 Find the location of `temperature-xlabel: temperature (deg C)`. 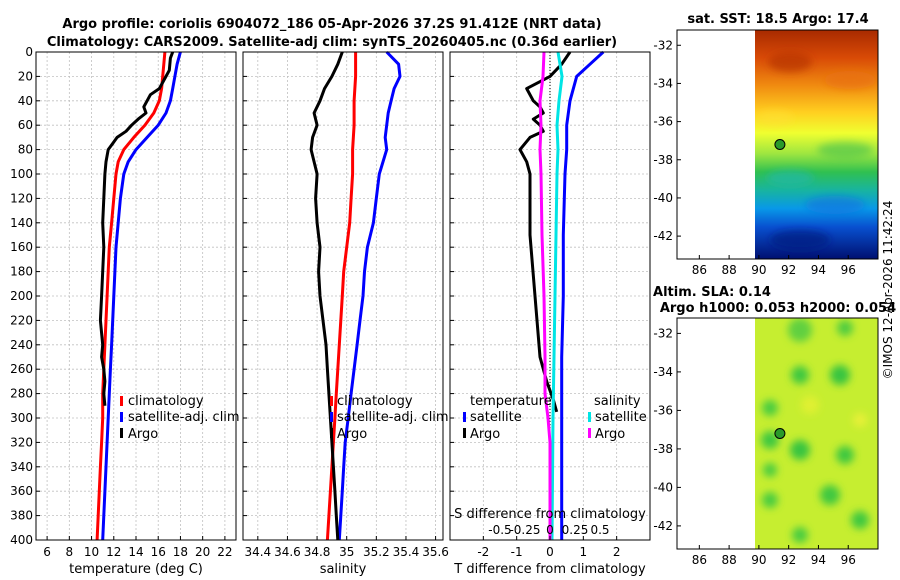

temperature-xlabel: temperature (deg C) is located at coordinates (136, 569).